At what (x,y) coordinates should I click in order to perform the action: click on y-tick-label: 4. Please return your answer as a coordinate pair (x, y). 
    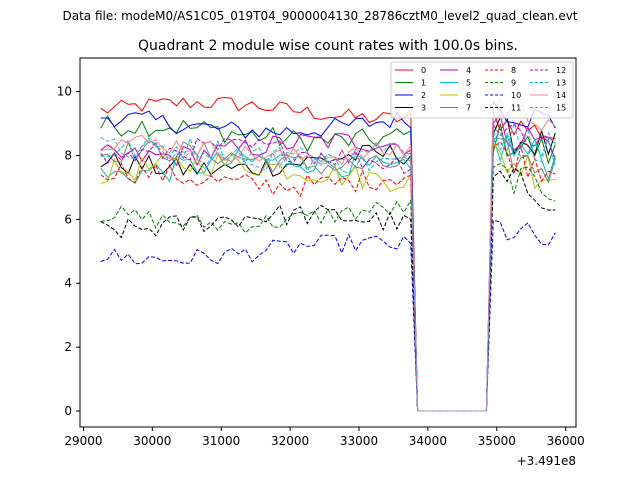
    Looking at the image, I should click on (68, 283).